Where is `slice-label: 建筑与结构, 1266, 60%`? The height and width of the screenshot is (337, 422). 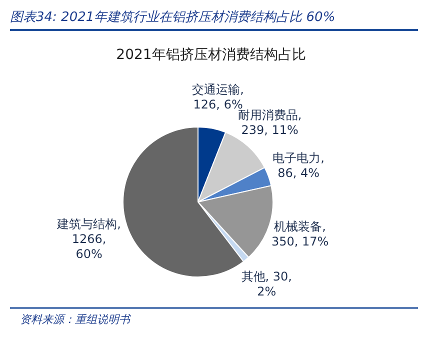
slice-label: 建筑与结构, 1266, 60% is located at coordinates (88, 238).